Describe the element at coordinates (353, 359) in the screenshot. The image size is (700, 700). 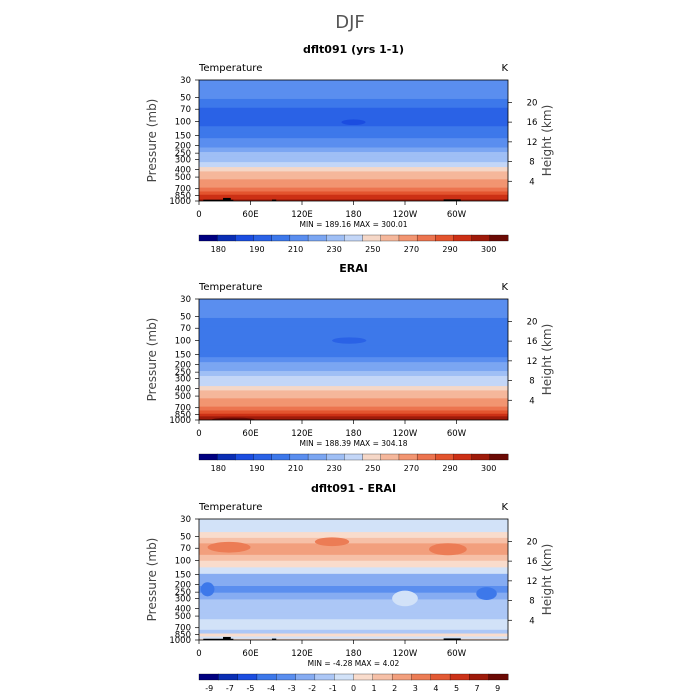
I see `plot-area` at that location.